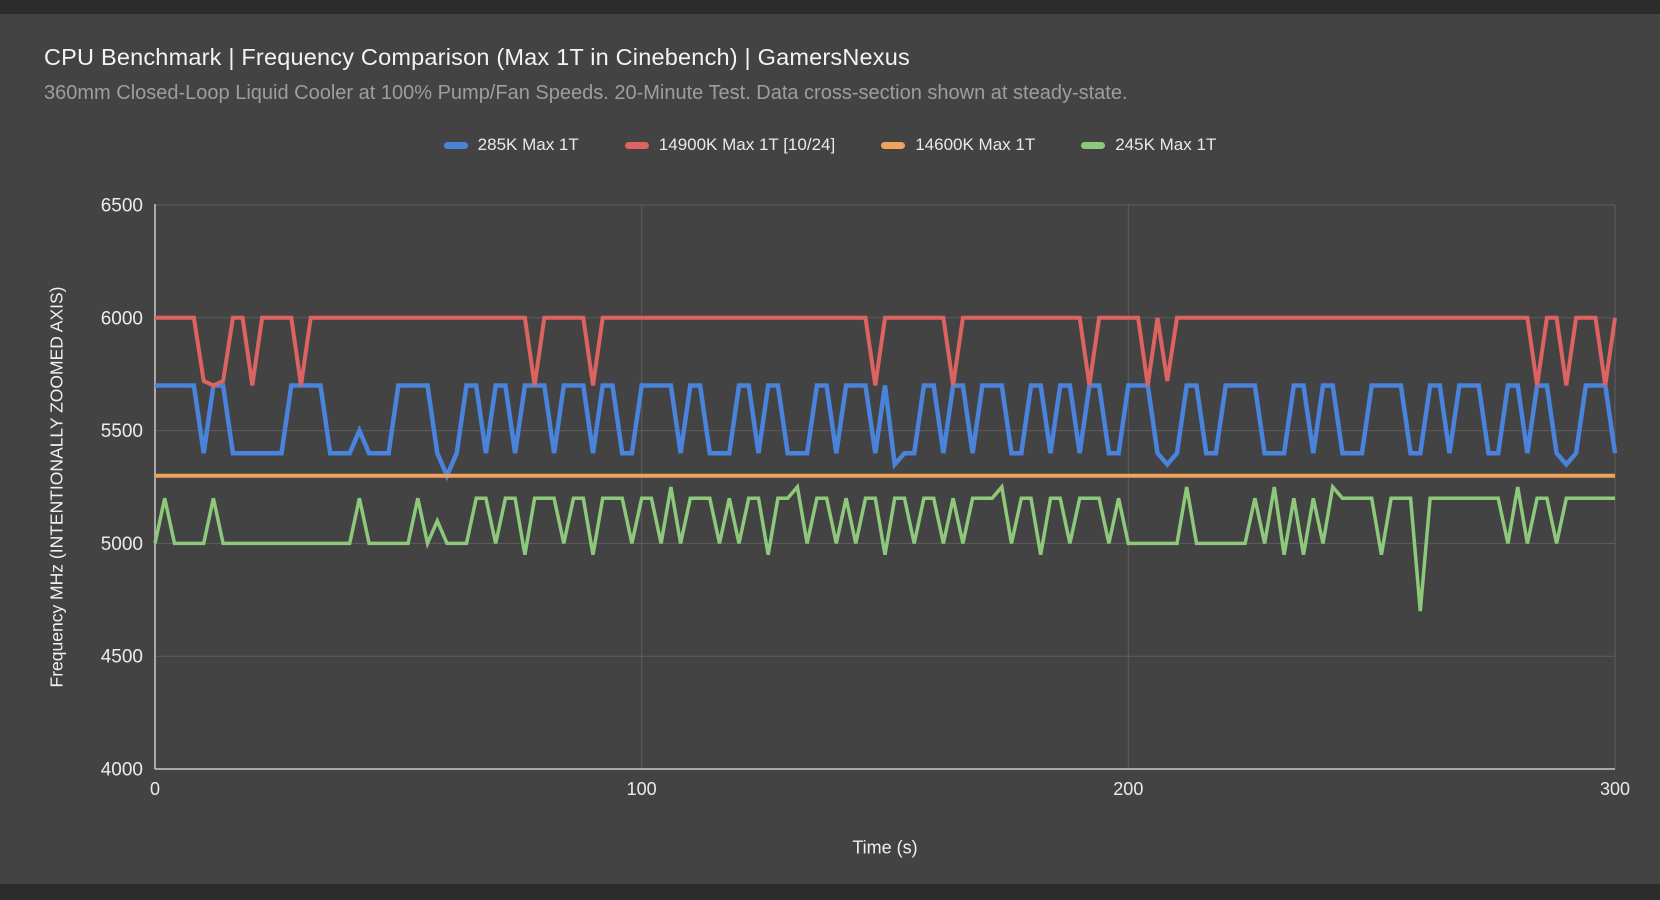 This screenshot has height=900, width=1660. I want to click on legend-label-285k: 285K Max 1T, so click(528, 144).